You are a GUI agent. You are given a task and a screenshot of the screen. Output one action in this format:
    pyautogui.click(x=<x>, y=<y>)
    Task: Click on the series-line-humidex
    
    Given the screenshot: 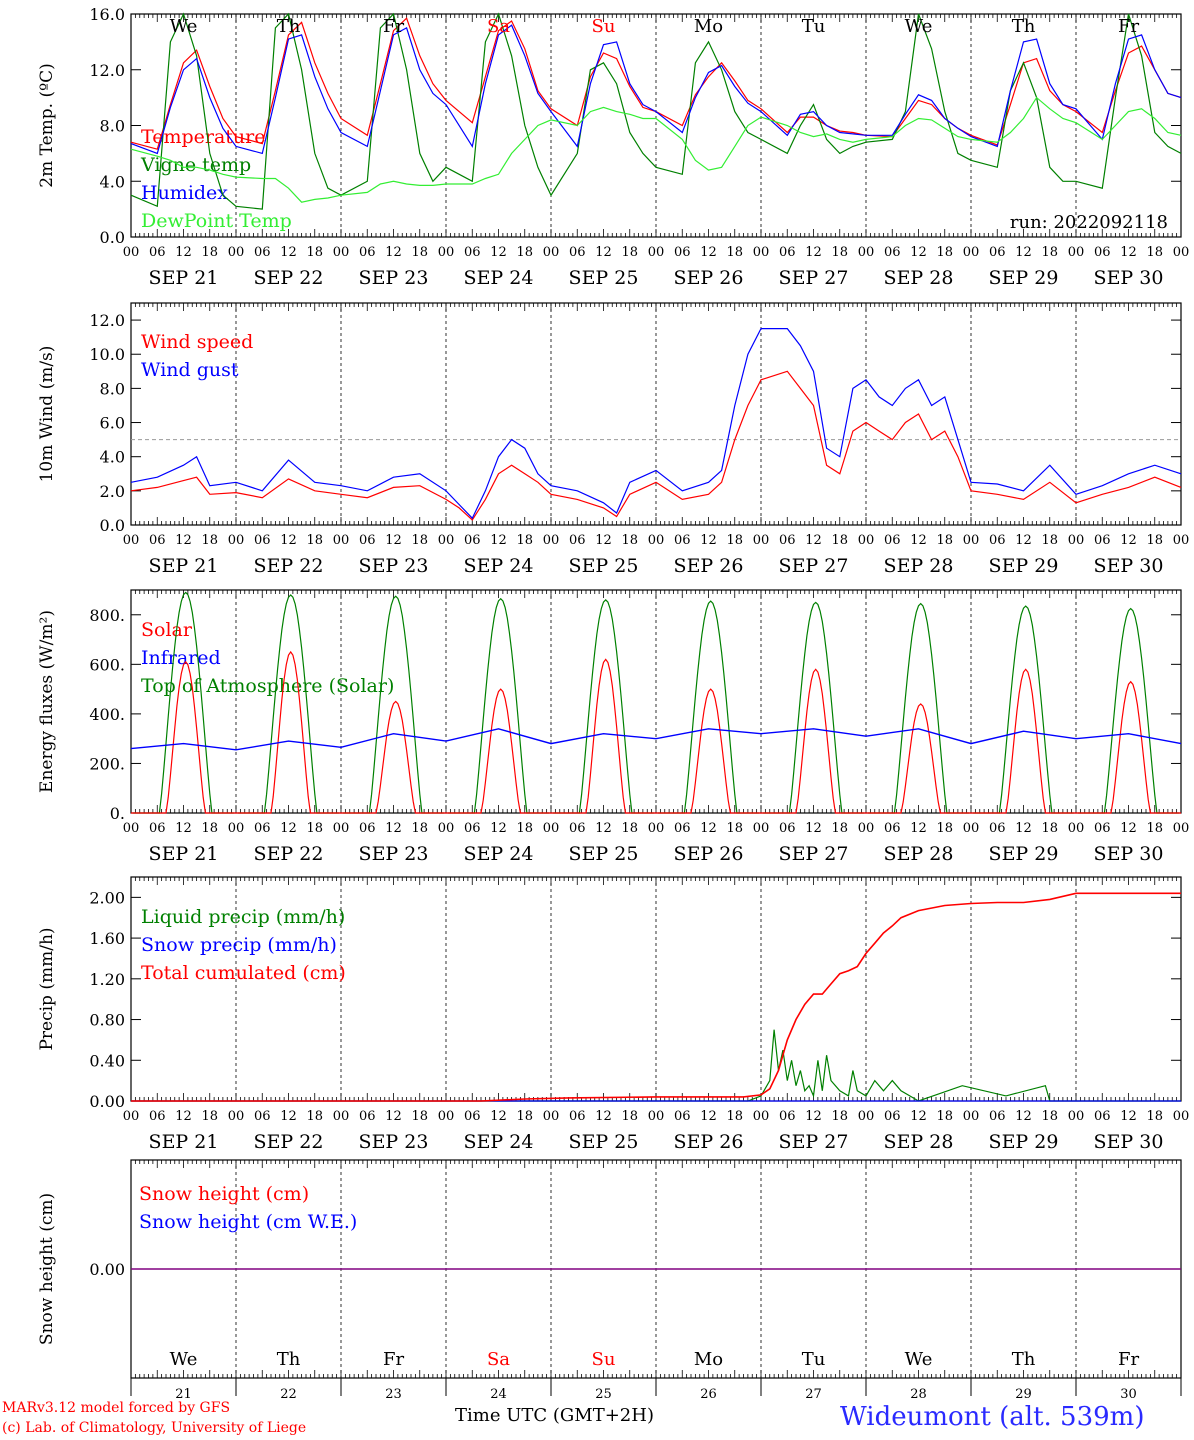 What is the action you would take?
    pyautogui.click(x=656, y=89)
    